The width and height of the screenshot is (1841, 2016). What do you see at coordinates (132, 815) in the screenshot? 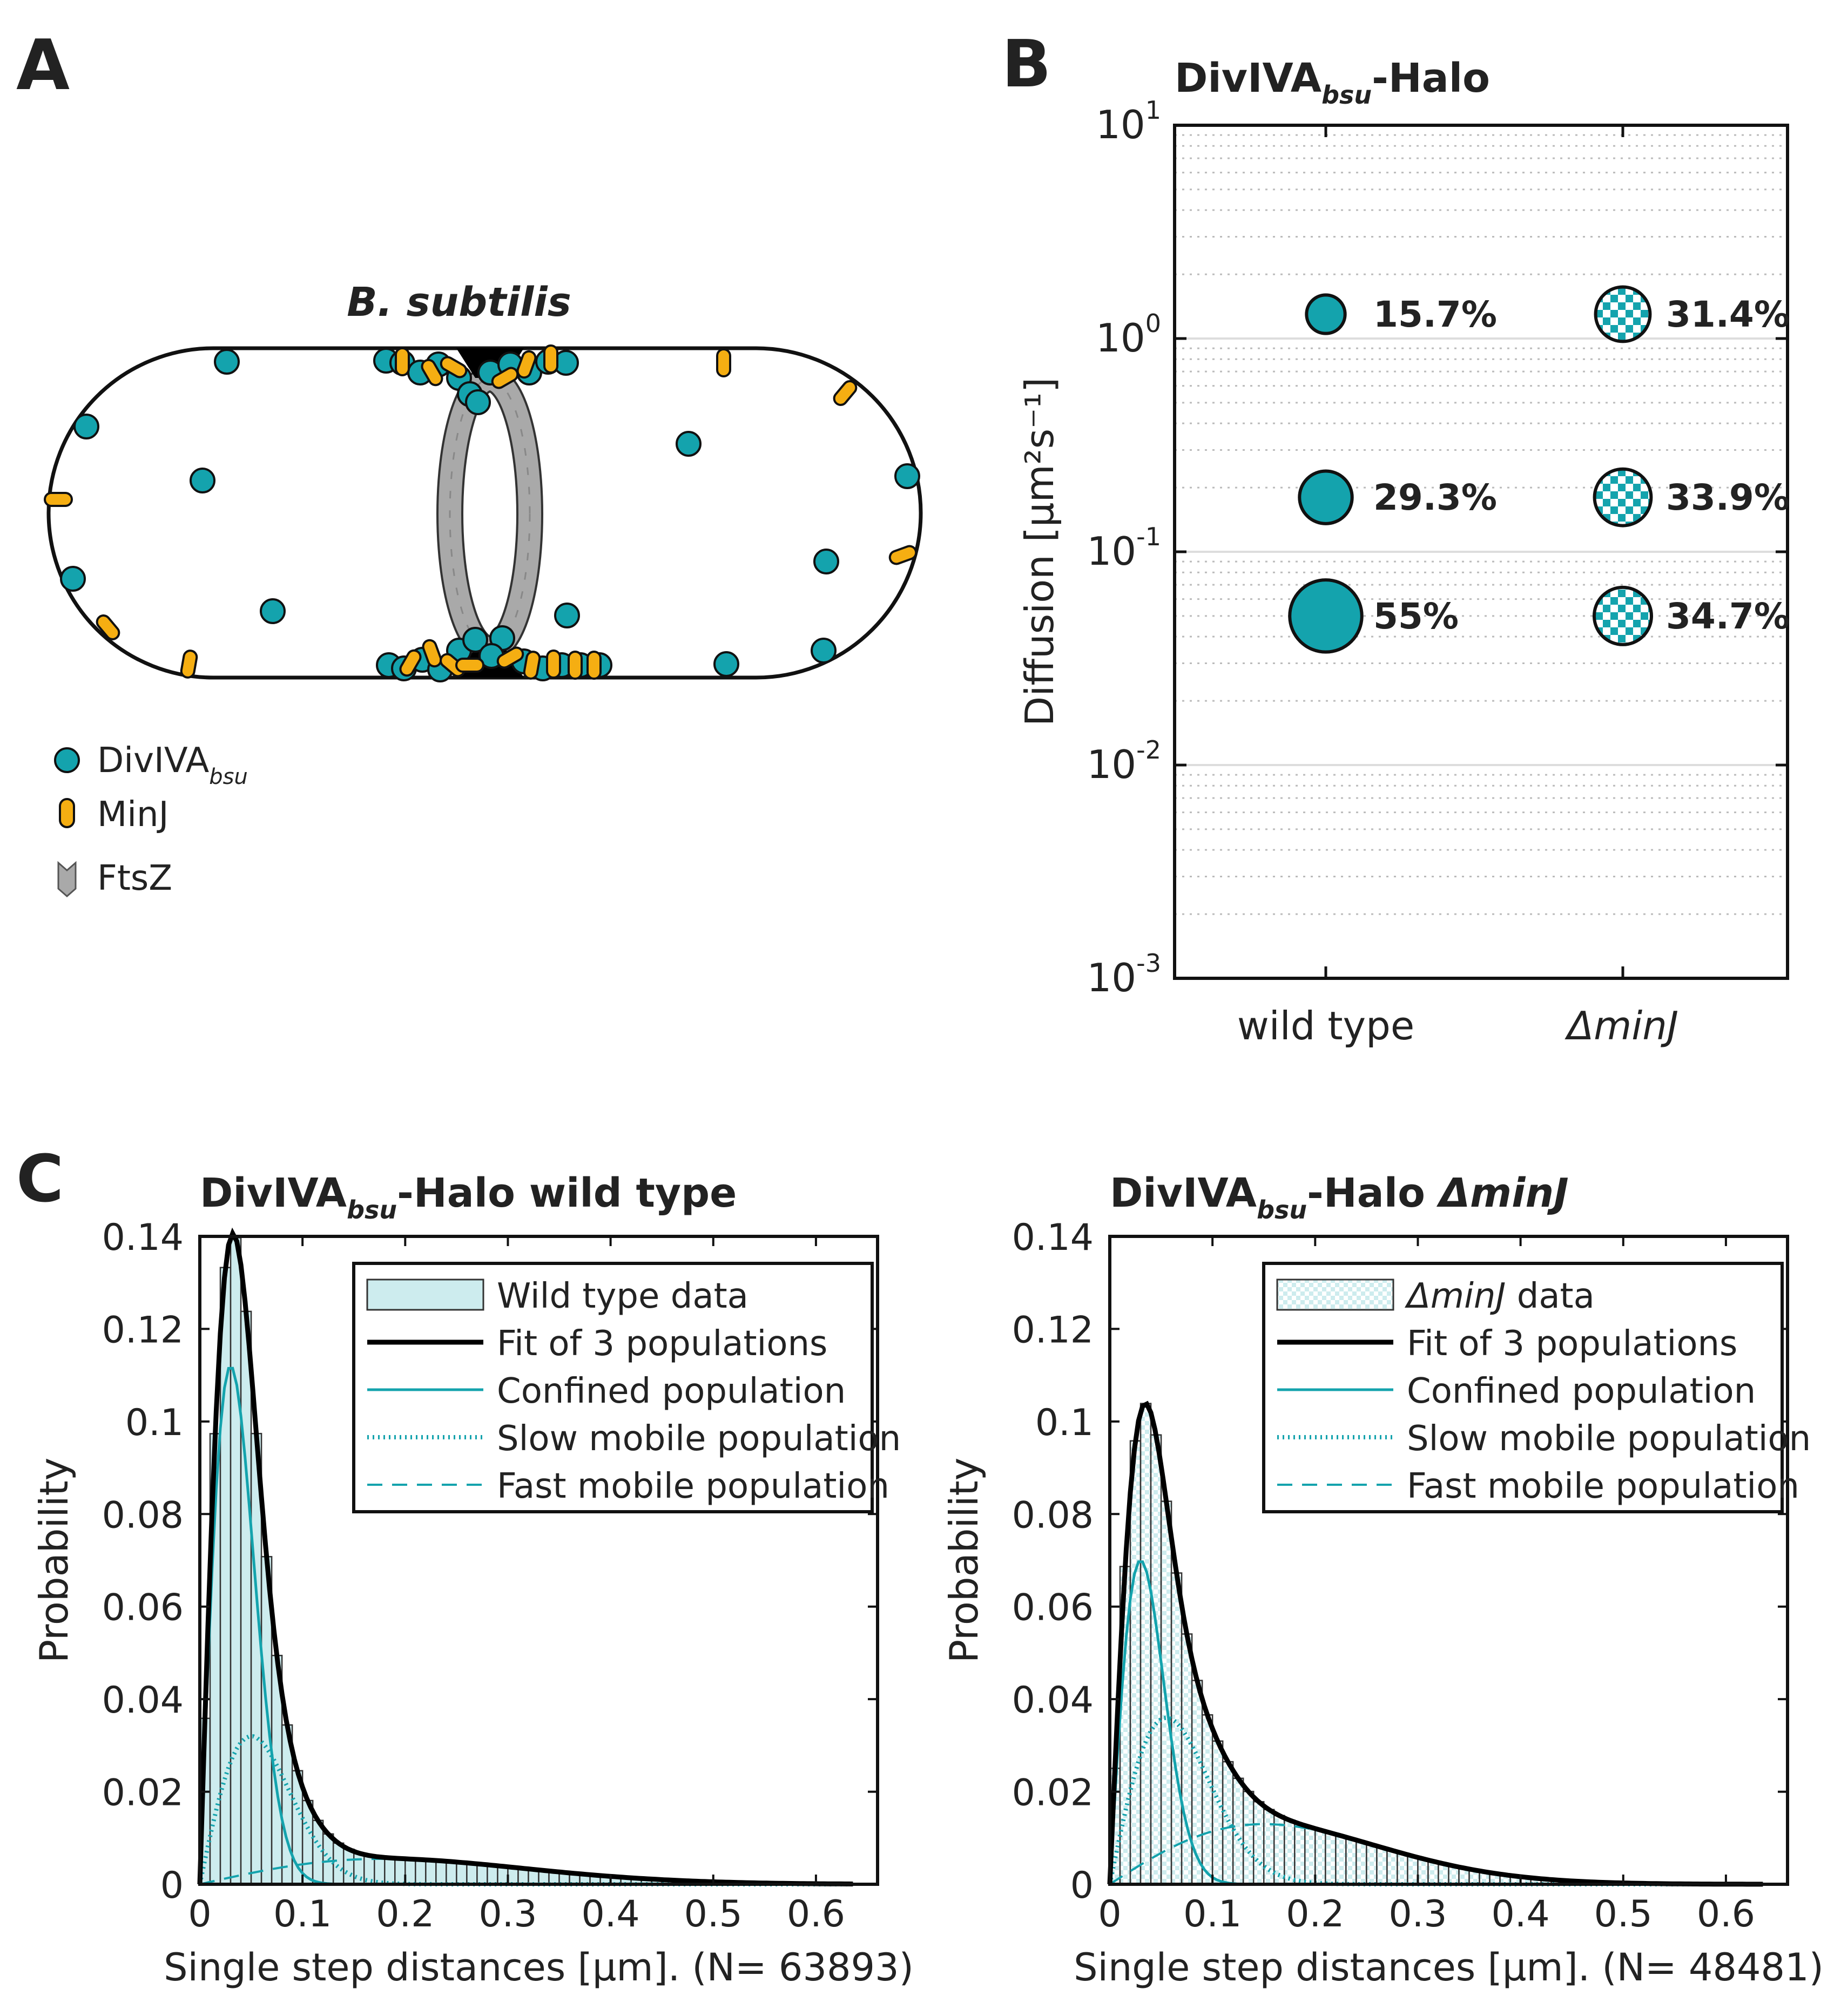
I see `legend-minj-label: MinJ` at bounding box center [132, 815].